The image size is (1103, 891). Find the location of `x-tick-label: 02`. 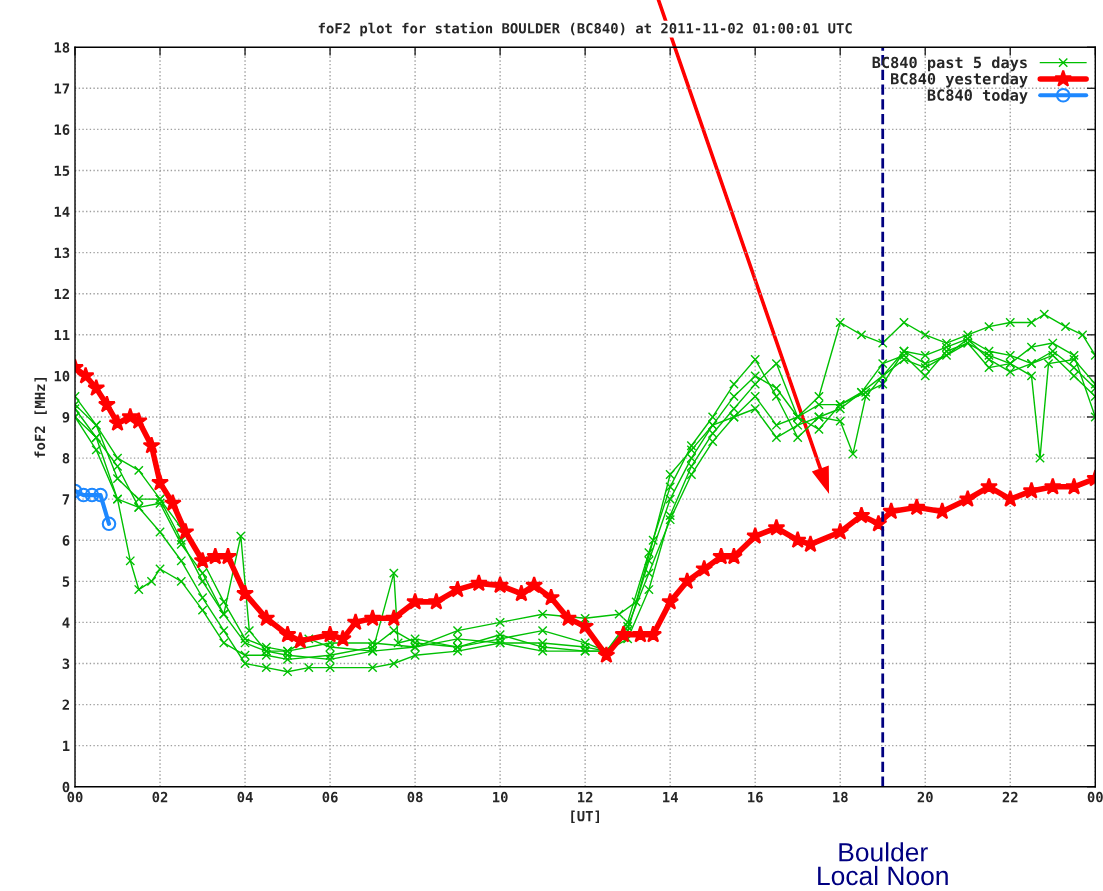

x-tick-label: 02 is located at coordinates (160, 797).